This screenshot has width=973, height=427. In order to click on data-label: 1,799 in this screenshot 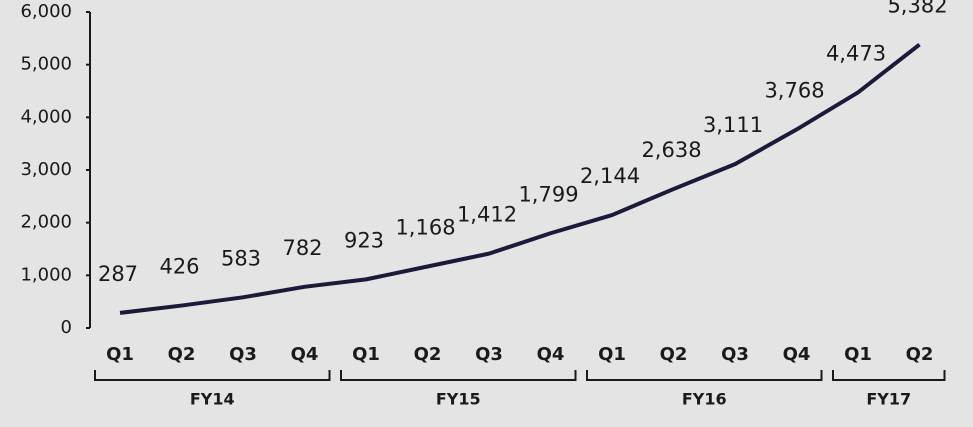, I will do `click(548, 194)`.